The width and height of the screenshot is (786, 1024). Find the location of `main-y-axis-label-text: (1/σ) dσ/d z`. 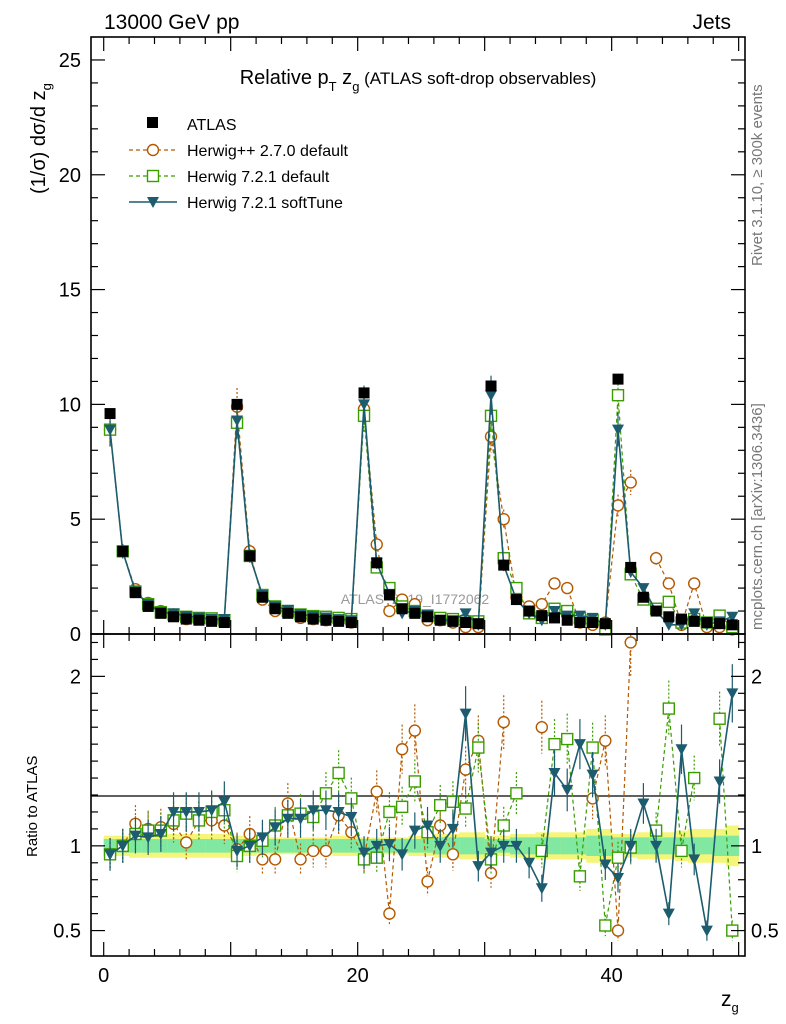

main-y-axis-label-text: (1/σ) dσ/d z is located at coordinates (39, 142).